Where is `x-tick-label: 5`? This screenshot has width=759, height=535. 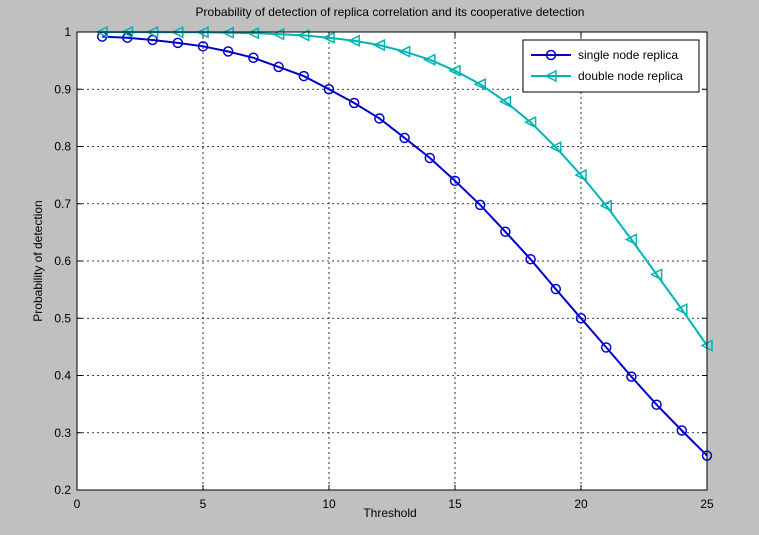
x-tick-label: 5 is located at coordinates (203, 504).